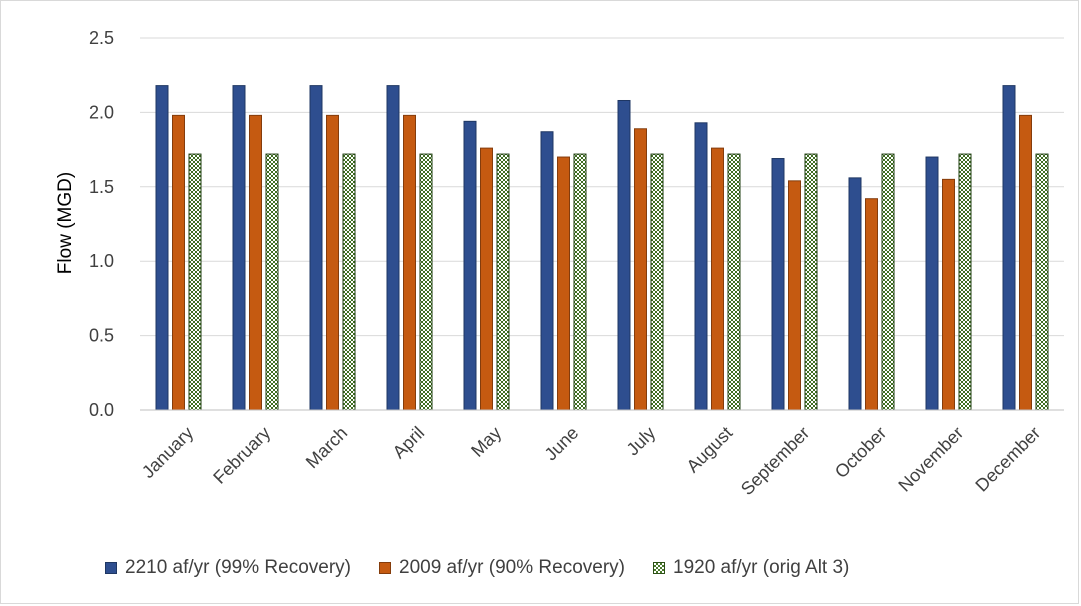 The width and height of the screenshot is (1081, 606). What do you see at coordinates (409, 443) in the screenshot?
I see `x-tick-label: April` at bounding box center [409, 443].